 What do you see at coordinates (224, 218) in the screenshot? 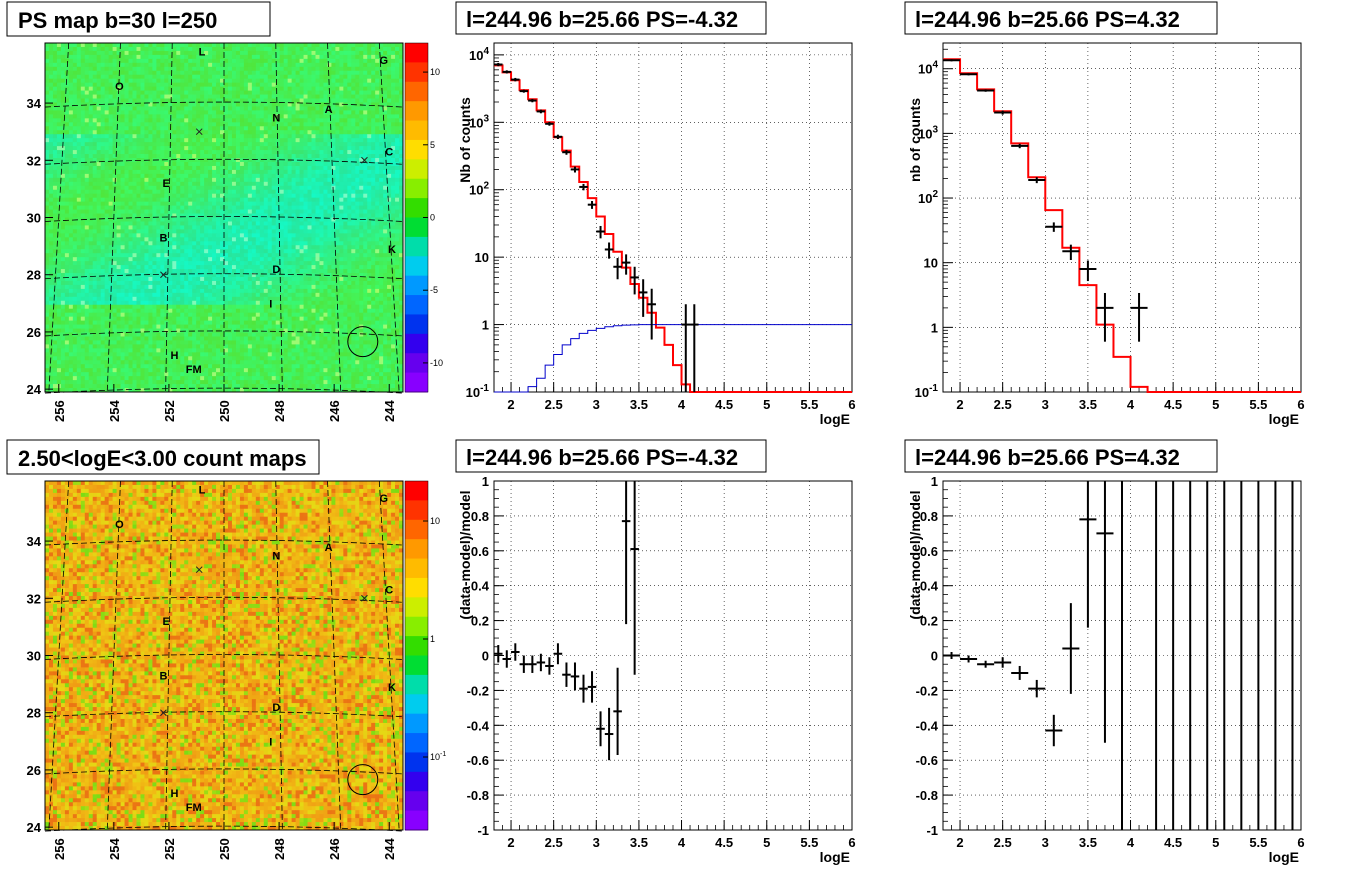
I see `map-graticule` at bounding box center [224, 218].